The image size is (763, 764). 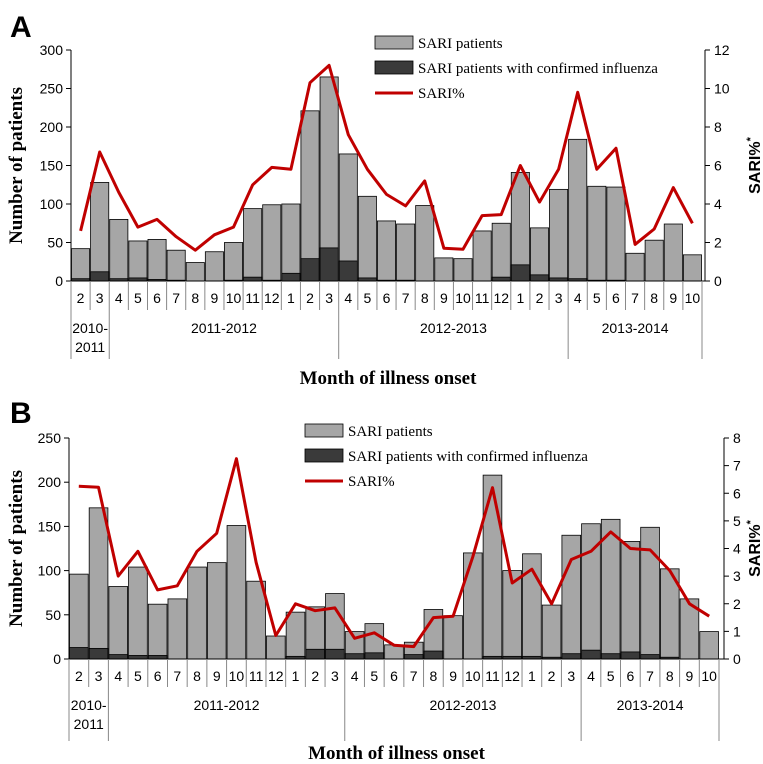 What do you see at coordinates (754, 547) in the screenshot?
I see `y2-axis-title: SARI%*` at bounding box center [754, 547].